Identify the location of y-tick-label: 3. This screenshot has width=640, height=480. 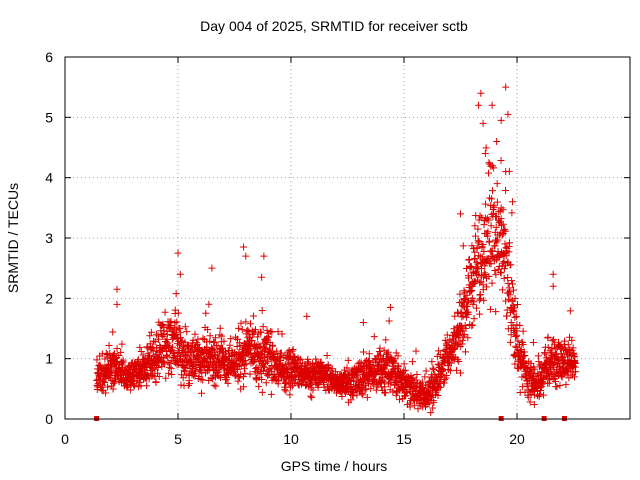
(49, 238).